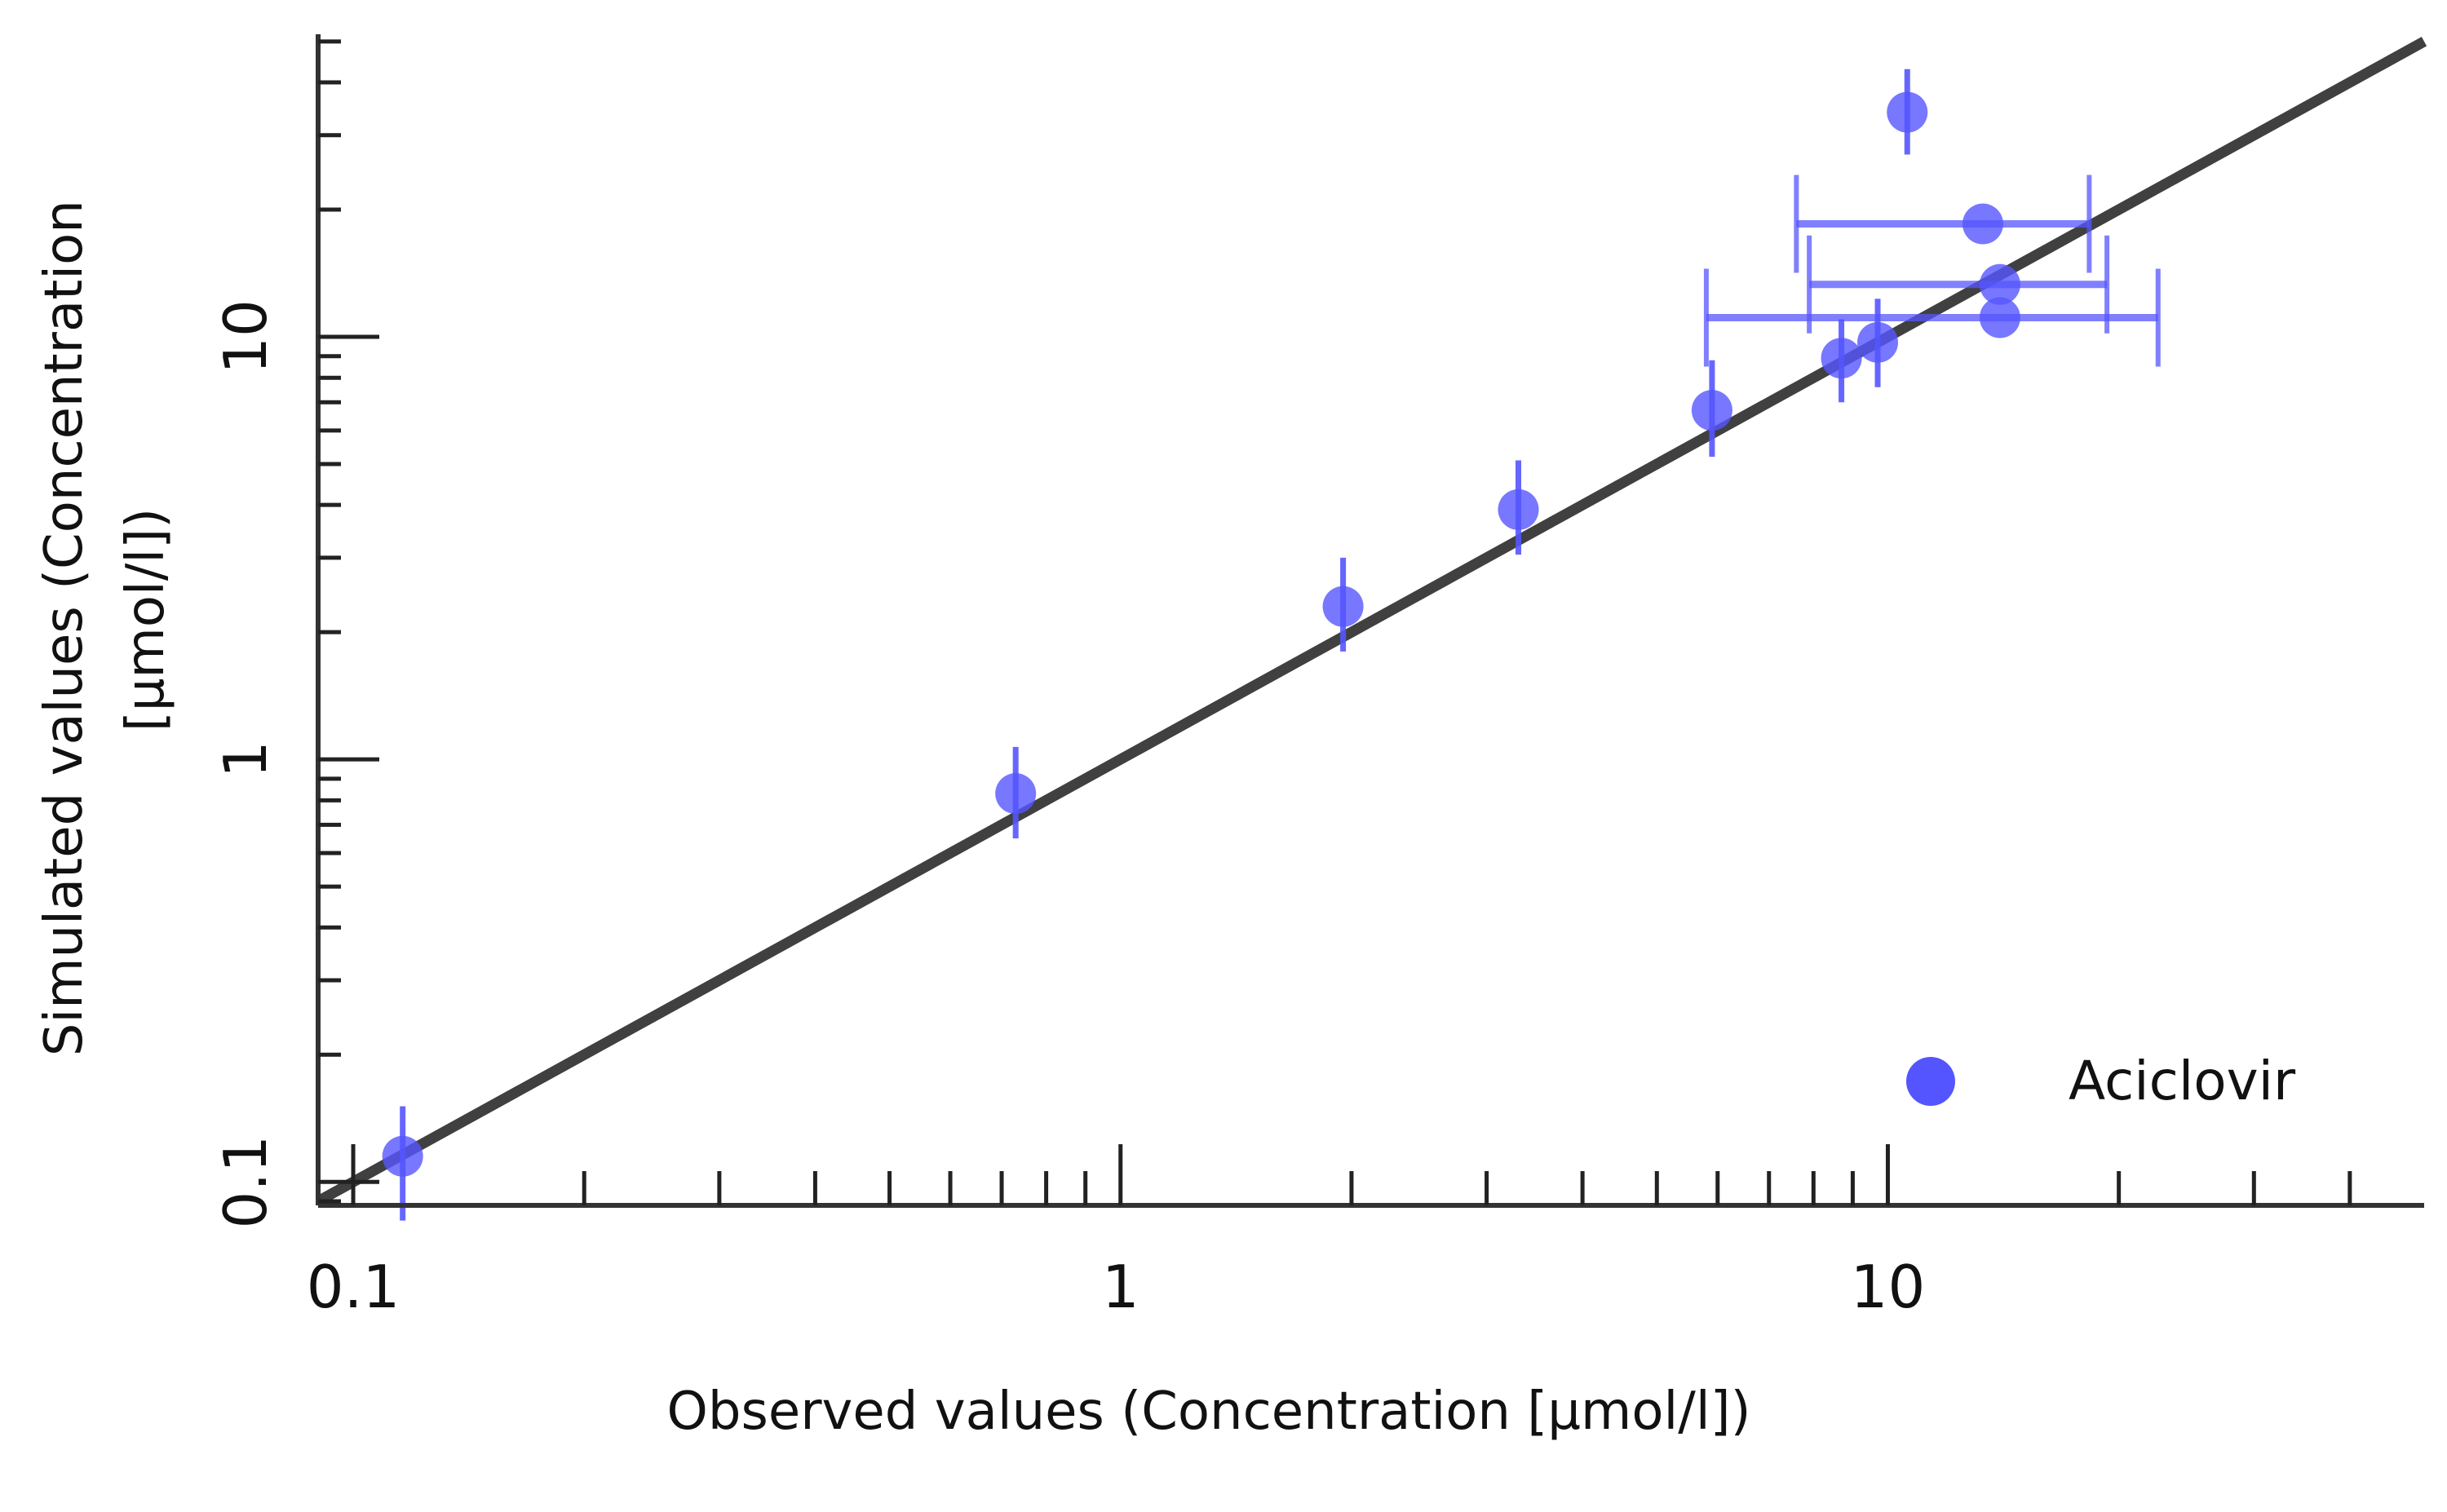 This screenshot has width=2447, height=1512. I want to click on x-tick-label: 0.1, so click(353, 1287).